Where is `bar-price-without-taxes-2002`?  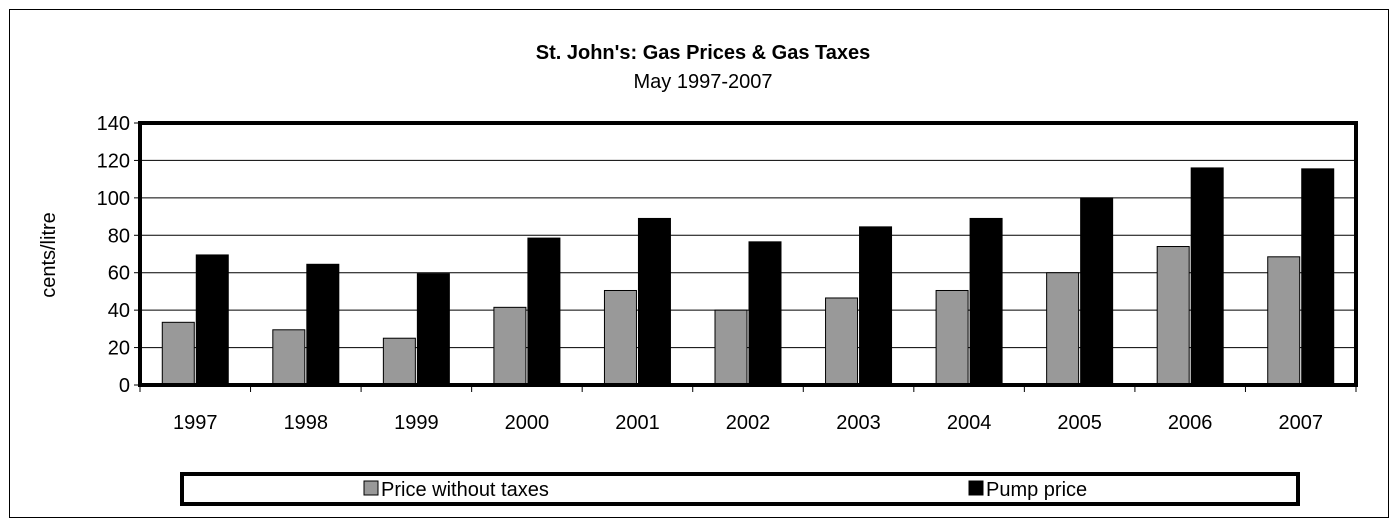
bar-price-without-taxes-2002 is located at coordinates (731, 347).